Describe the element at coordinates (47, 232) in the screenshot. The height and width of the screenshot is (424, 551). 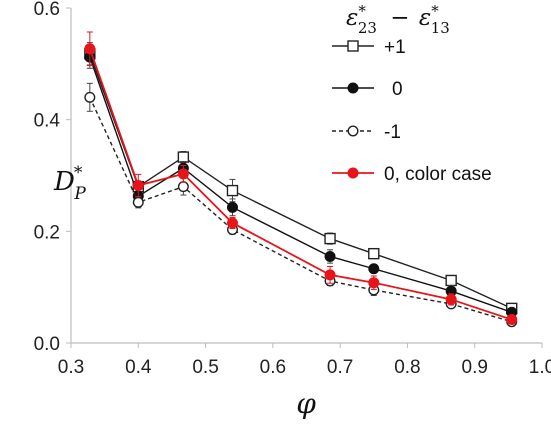
I see `y-tick-label: 0.2` at that location.